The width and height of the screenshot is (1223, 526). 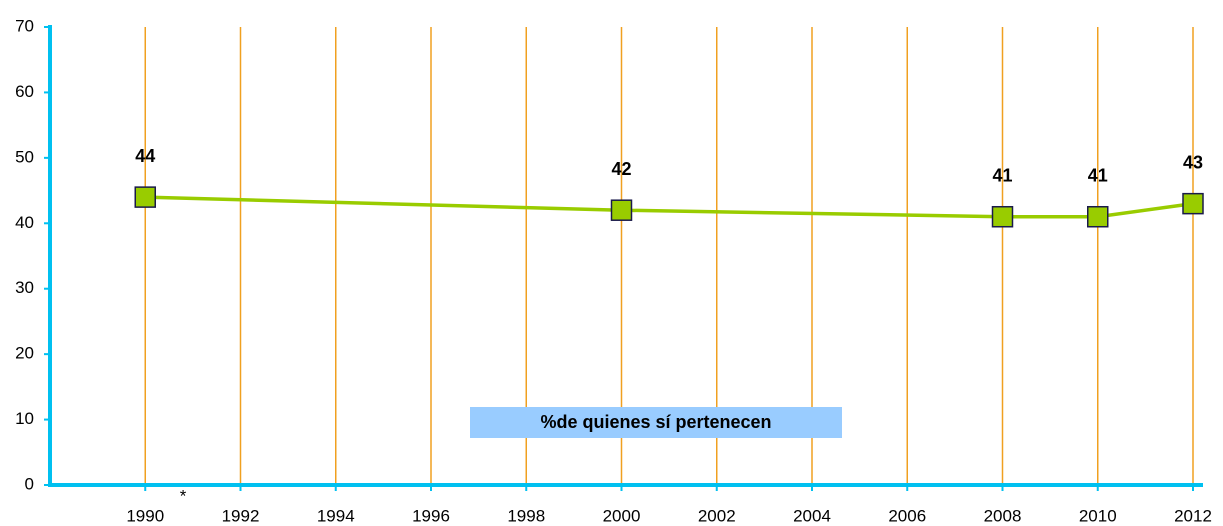 What do you see at coordinates (621, 169) in the screenshot?
I see `data-label: 42` at bounding box center [621, 169].